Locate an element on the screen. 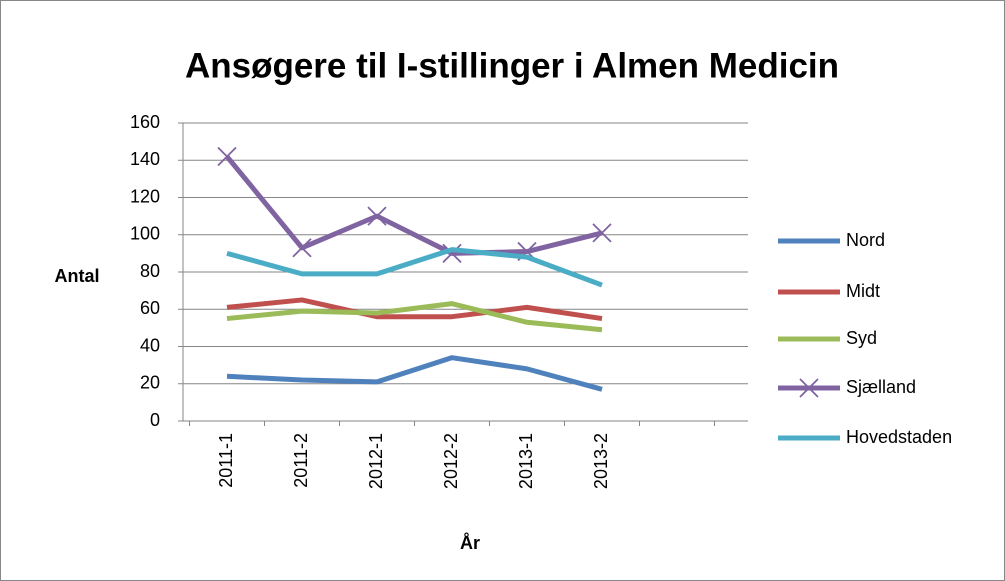 This screenshot has height=581, width=1005. legend-label: Syd is located at coordinates (861, 338).